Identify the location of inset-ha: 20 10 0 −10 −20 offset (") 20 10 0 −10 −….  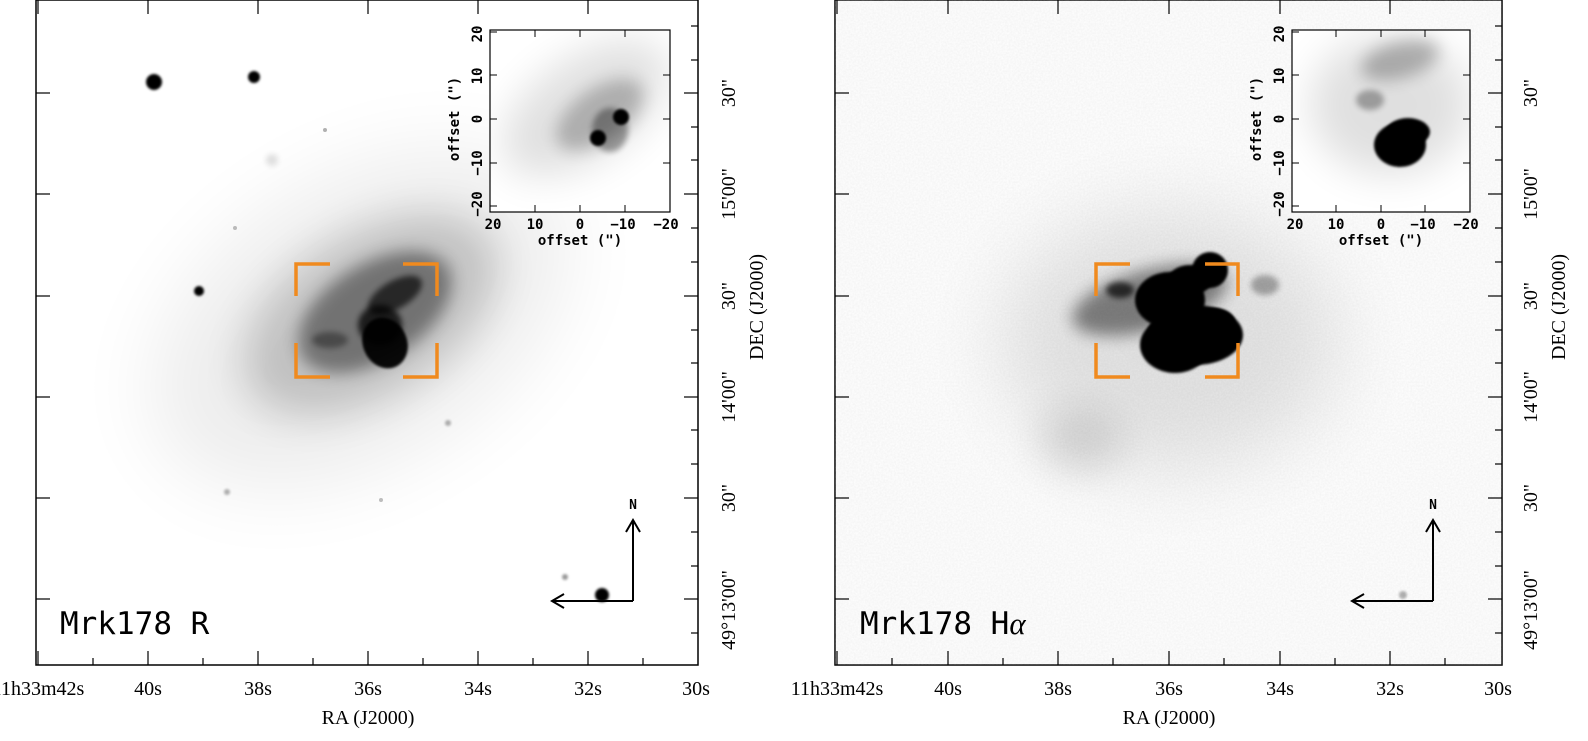
(1364, 137).